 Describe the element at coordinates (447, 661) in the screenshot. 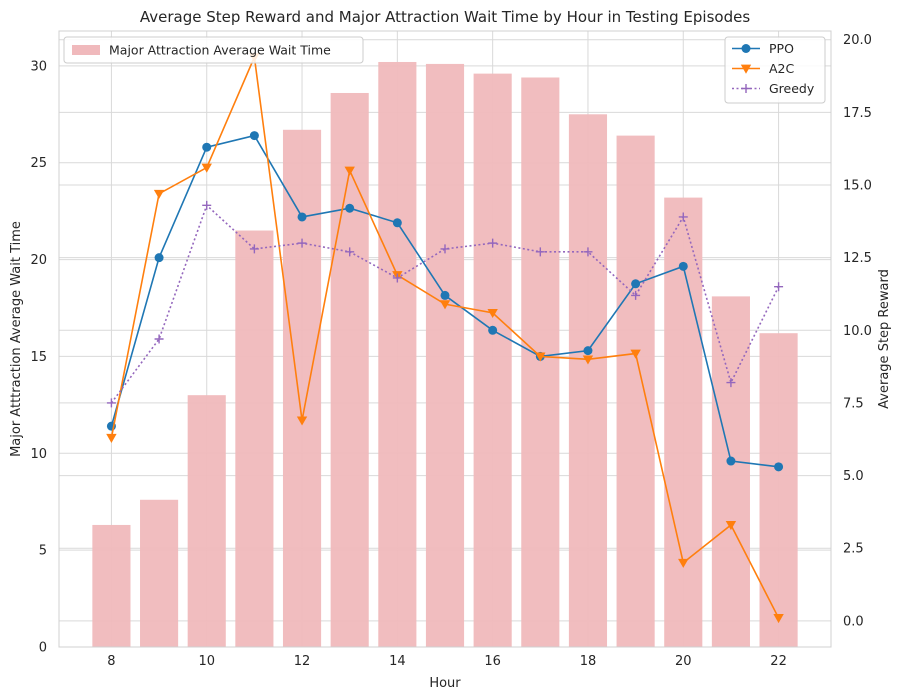

I see `x-tick-labels: 8 10 12 14 16 18 20 22` at that location.